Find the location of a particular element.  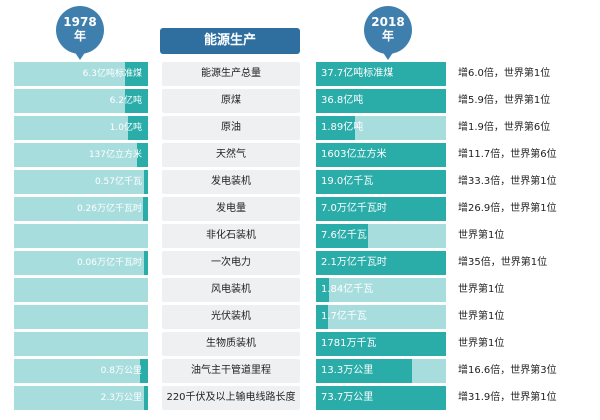

value-2018: 2.1万亿千瓦时 is located at coordinates (354, 262).